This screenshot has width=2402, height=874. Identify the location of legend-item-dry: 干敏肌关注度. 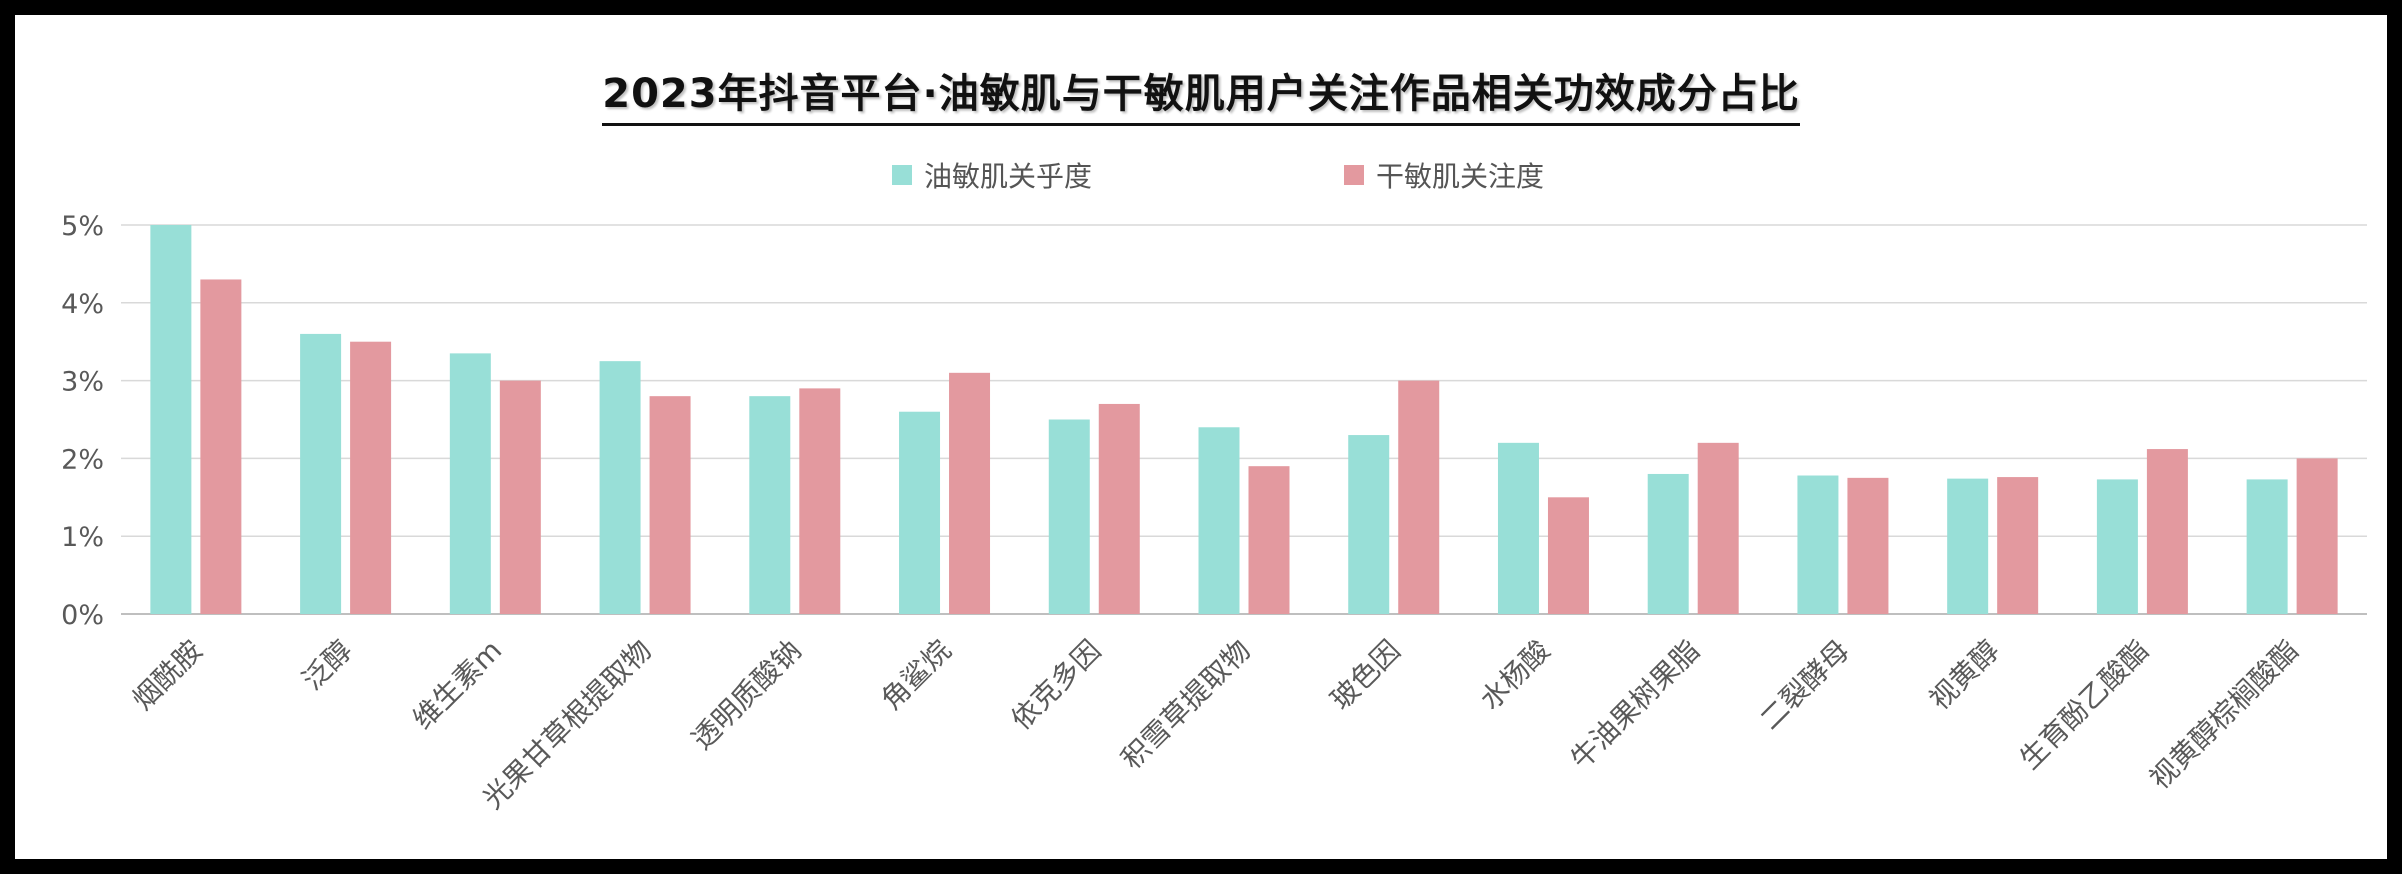
(1444, 175).